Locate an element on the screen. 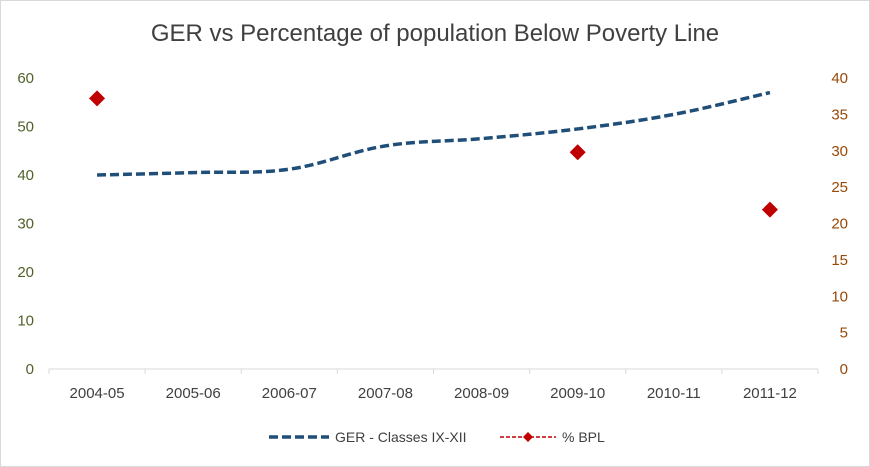 This screenshot has width=870, height=467. right-tick-label: 5 is located at coordinates (844, 333).